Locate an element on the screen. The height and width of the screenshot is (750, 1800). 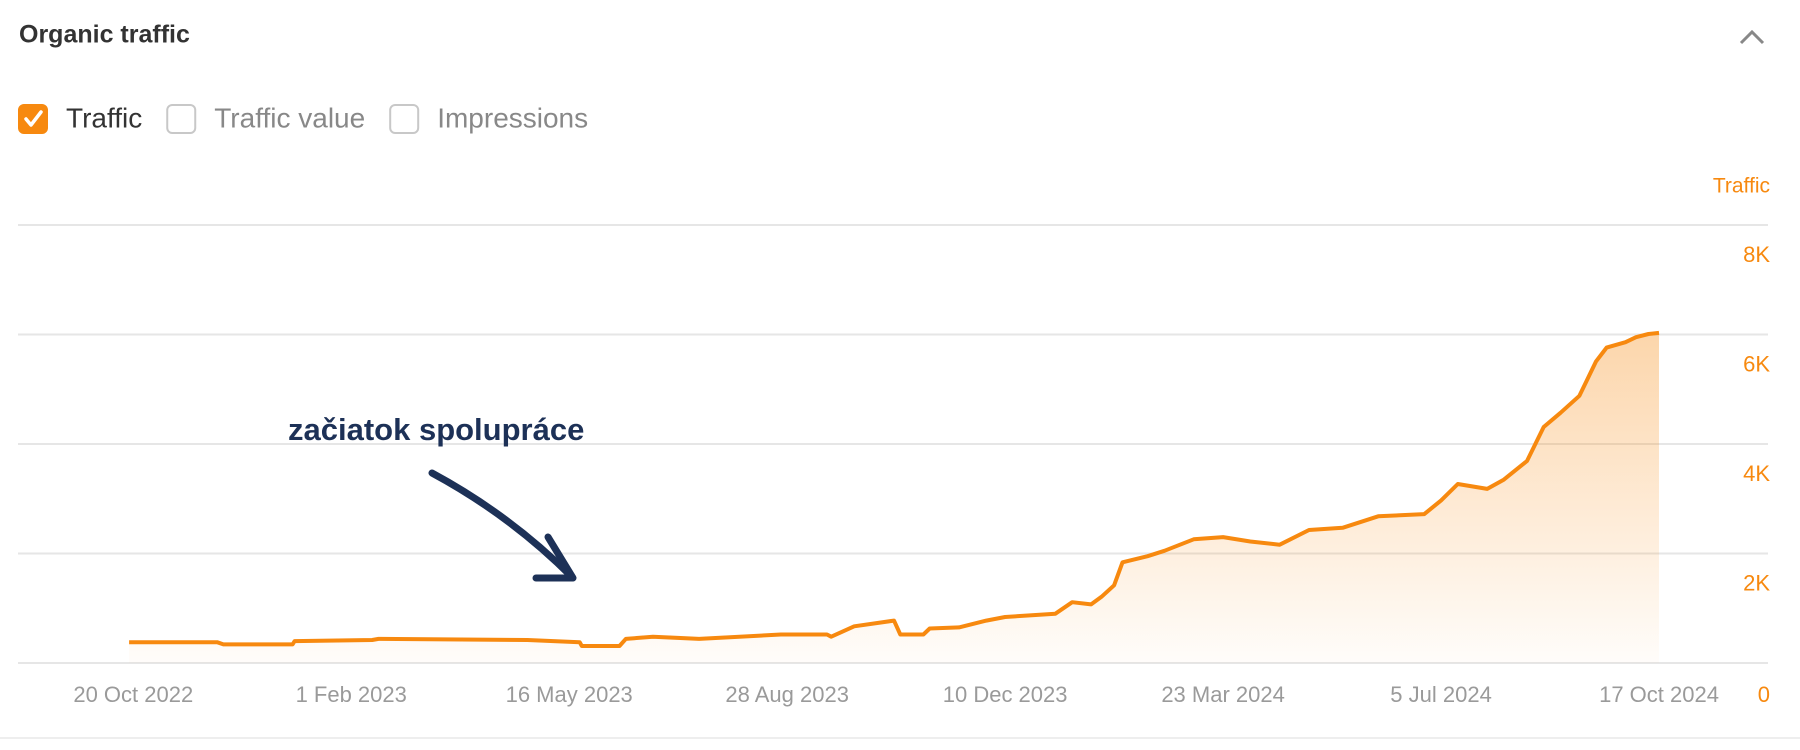
x-tick-label: 17 Oct 2024 is located at coordinates (1659, 694).